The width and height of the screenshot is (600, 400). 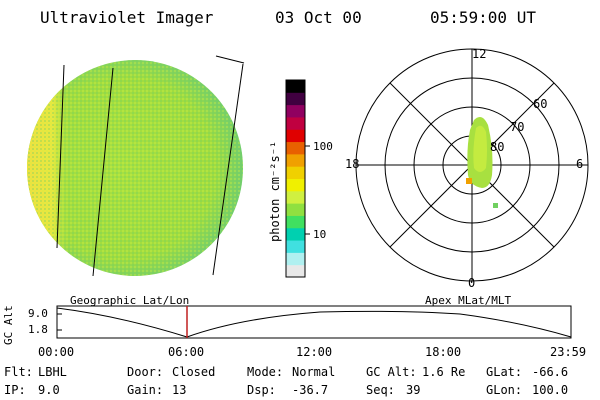 What do you see at coordinates (497, 147) in the screenshot?
I see `lat-label-80: 80` at bounding box center [497, 147].